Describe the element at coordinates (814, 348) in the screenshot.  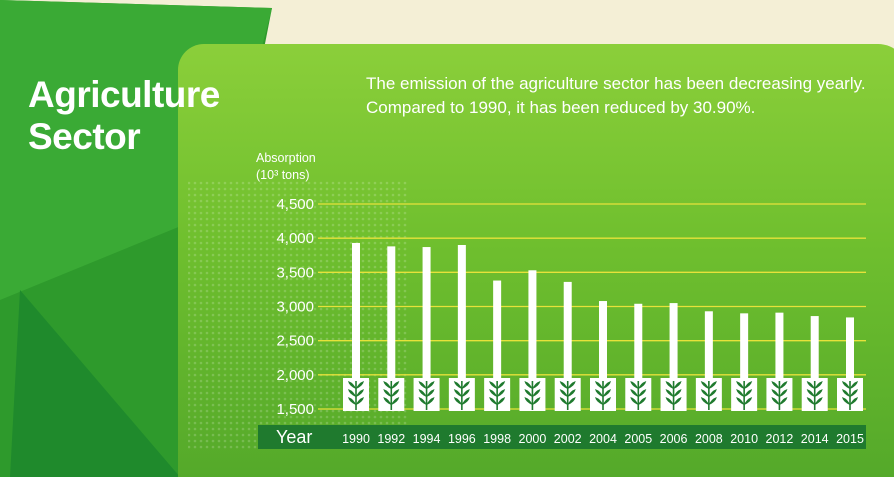
I see `bar-2014` at that location.